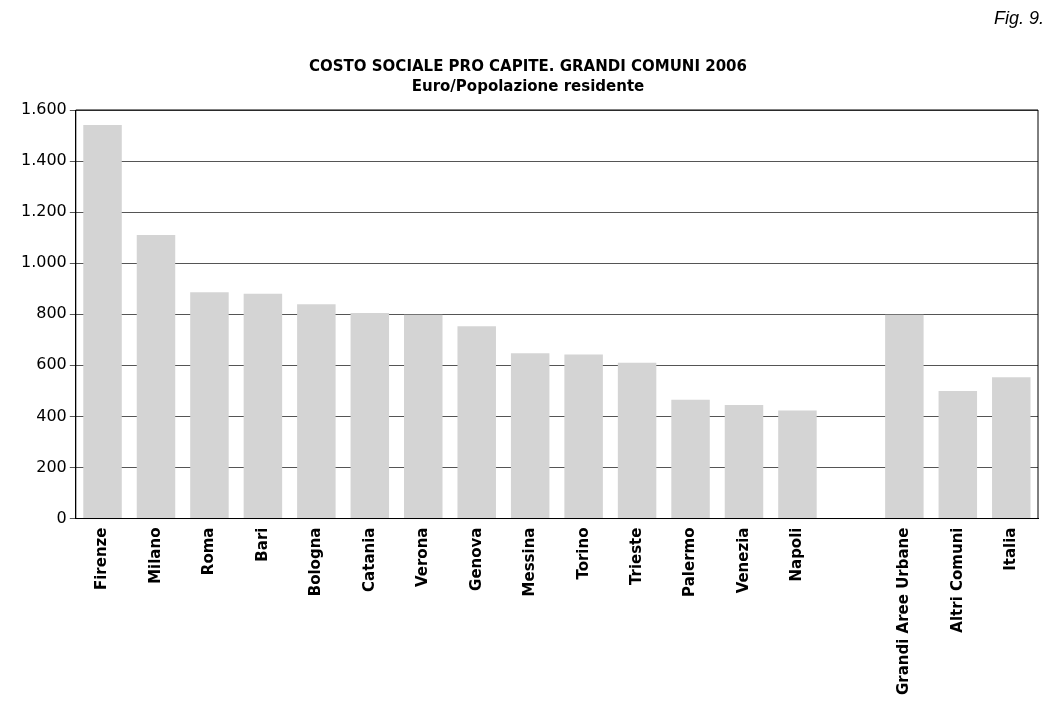 The width and height of the screenshot is (1056, 707). I want to click on x-tick-label: Messina, so click(529, 562).